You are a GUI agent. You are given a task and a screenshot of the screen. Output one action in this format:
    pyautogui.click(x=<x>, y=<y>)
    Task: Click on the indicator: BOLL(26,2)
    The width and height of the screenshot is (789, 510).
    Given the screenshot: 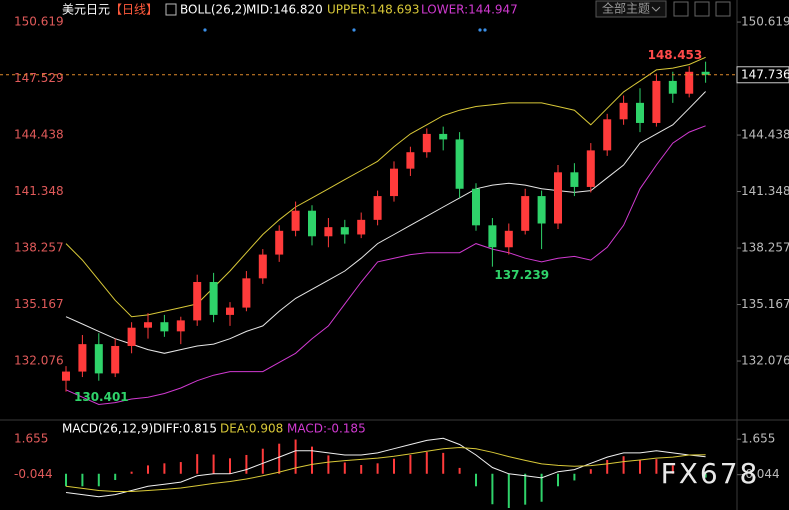 What is the action you would take?
    pyautogui.click(x=213, y=10)
    